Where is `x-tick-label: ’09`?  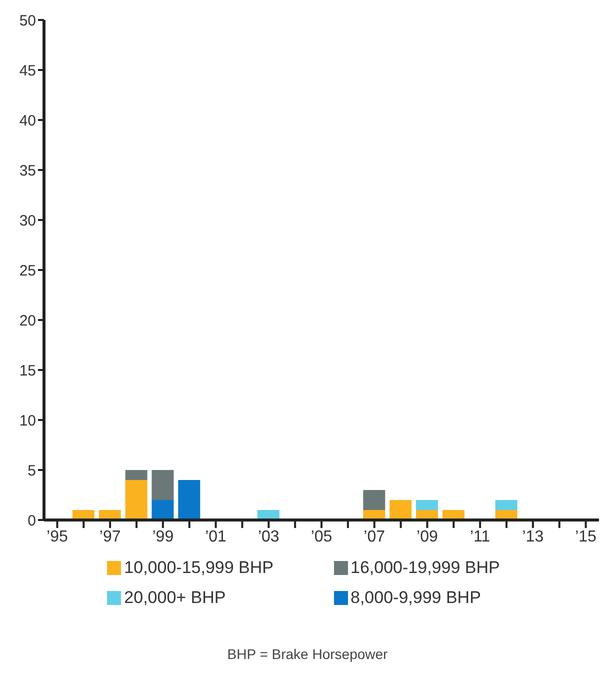 x-tick-label: ’09 is located at coordinates (427, 537).